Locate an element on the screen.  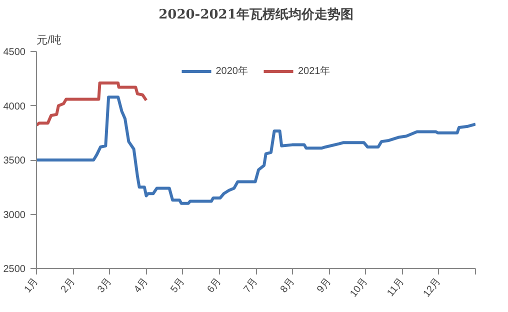
legend-label: 2021年 is located at coordinates (314, 71).